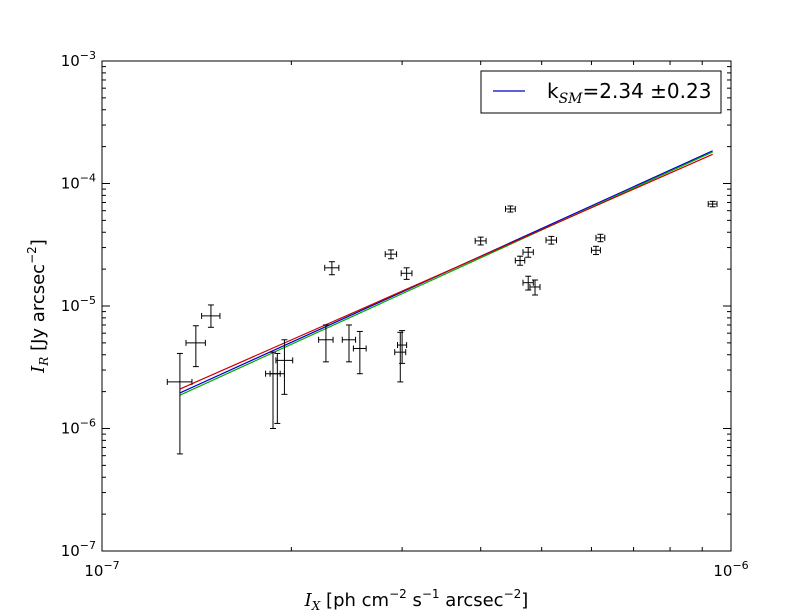 The width and height of the screenshot is (812, 612). Describe the element at coordinates (416, 599) in the screenshot. I see `x-axis-label: IX [ph cm−2 s−1 arcsec−2]` at that location.